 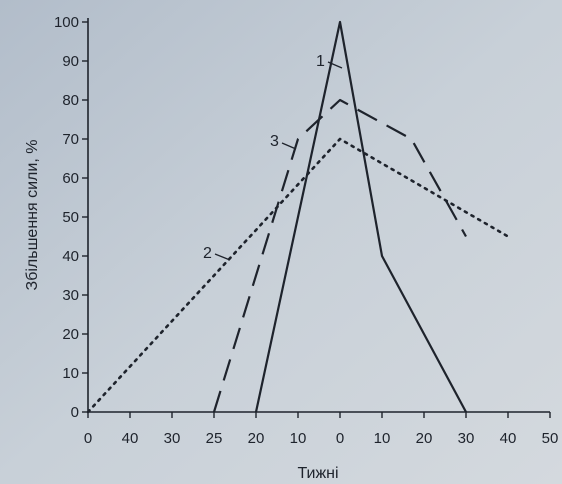 I want to click on curve-label-1: 1, so click(x=320, y=61).